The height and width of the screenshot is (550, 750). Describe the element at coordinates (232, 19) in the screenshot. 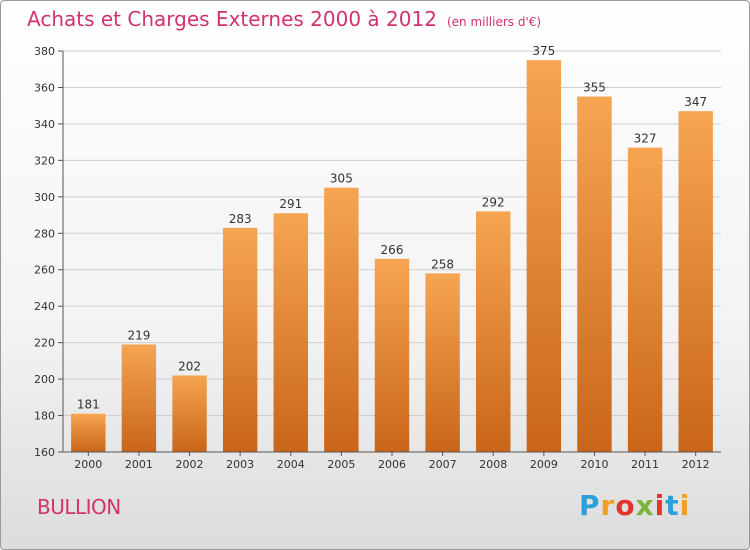

I see `chart-title-text: Achats et Charges Externes 2000 à 2012` at that location.